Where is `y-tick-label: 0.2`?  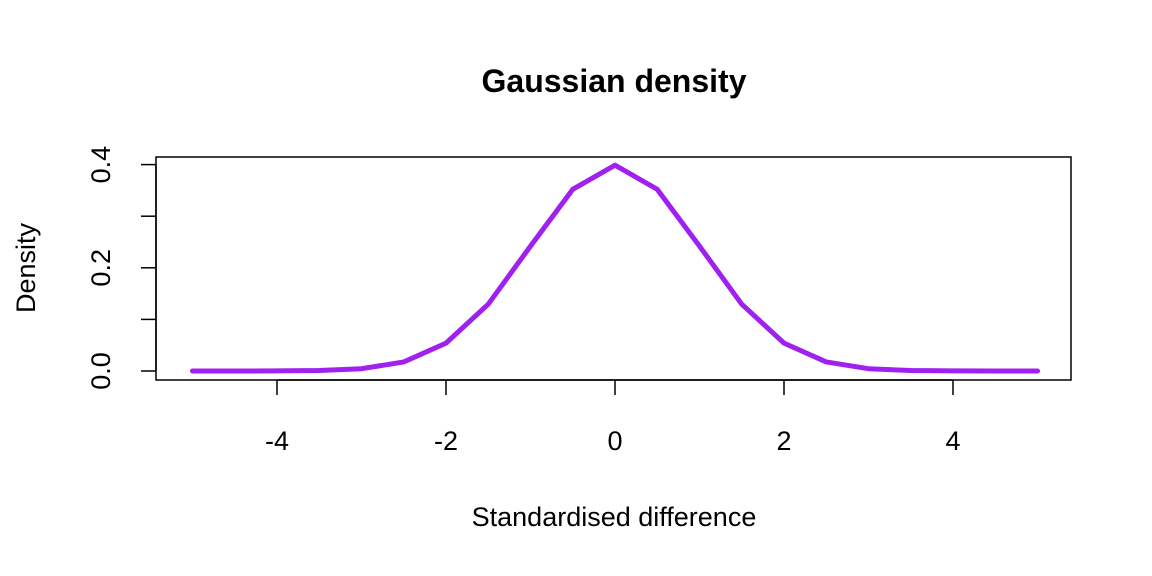 y-tick-label: 0.2 is located at coordinates (101, 268).